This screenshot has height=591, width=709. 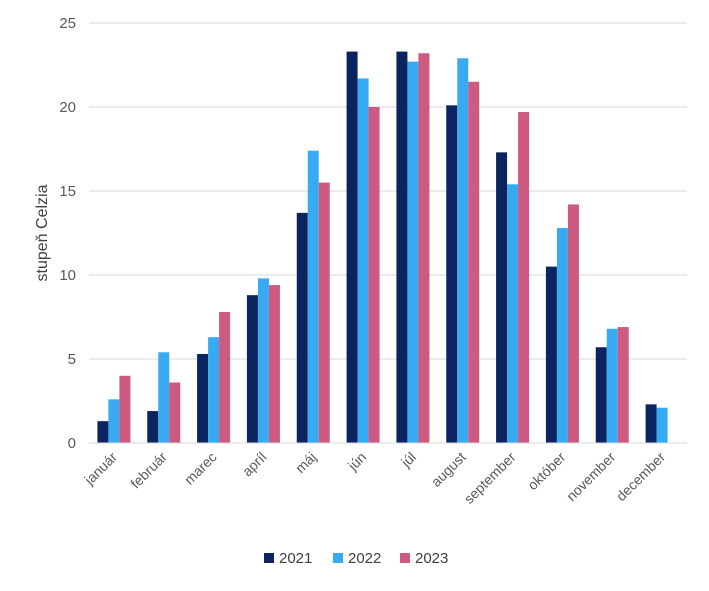 I want to click on x-category-label: apríl, so click(x=254, y=464).